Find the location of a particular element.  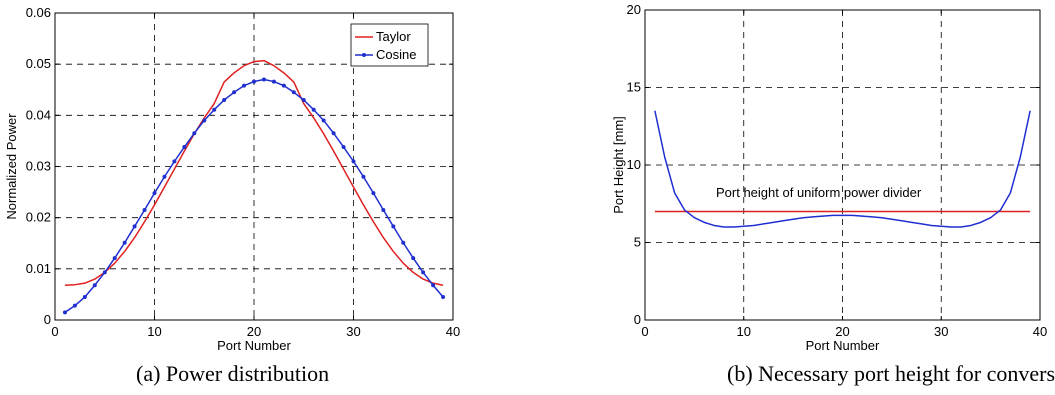

legend-label-taylor: Taylor is located at coordinates (393, 36).